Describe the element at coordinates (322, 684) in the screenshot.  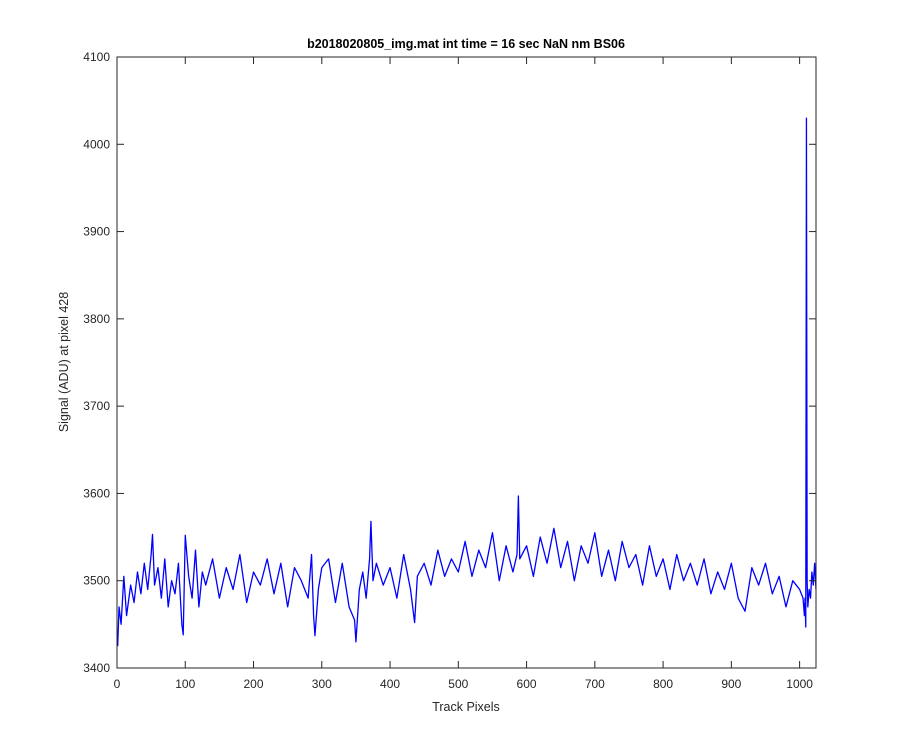
I see `x-tick-label: 300` at that location.